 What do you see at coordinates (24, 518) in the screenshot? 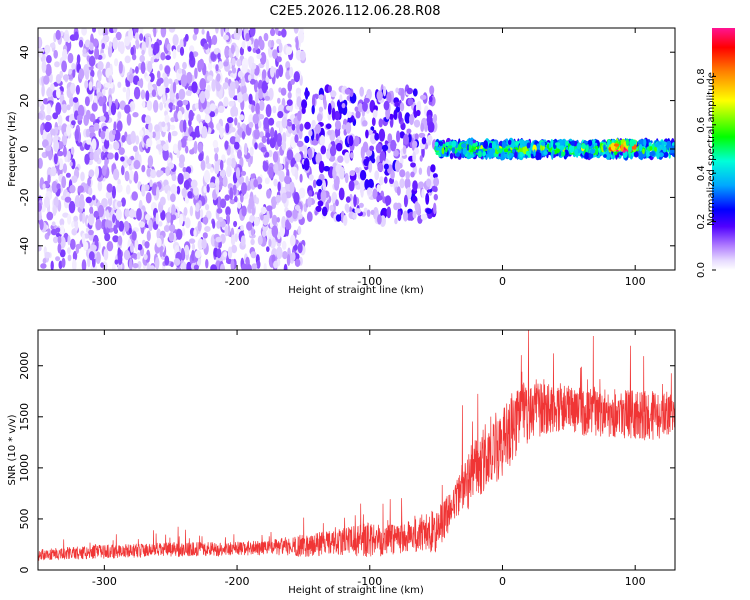
I see `y-tick-label: 500` at bounding box center [24, 518].